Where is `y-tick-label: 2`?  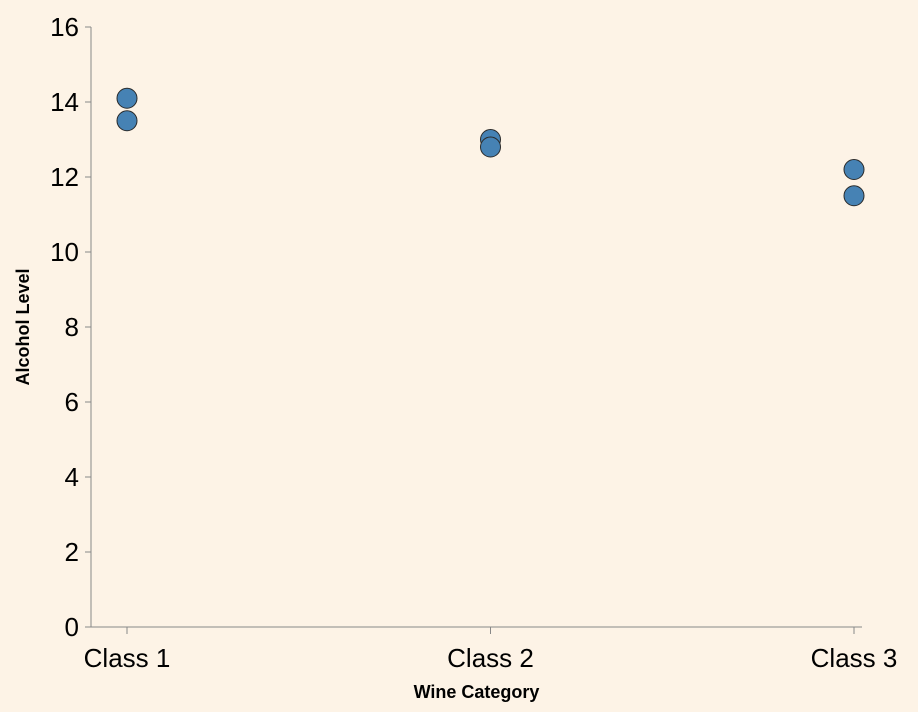
y-tick-label: 2 is located at coordinates (72, 552).